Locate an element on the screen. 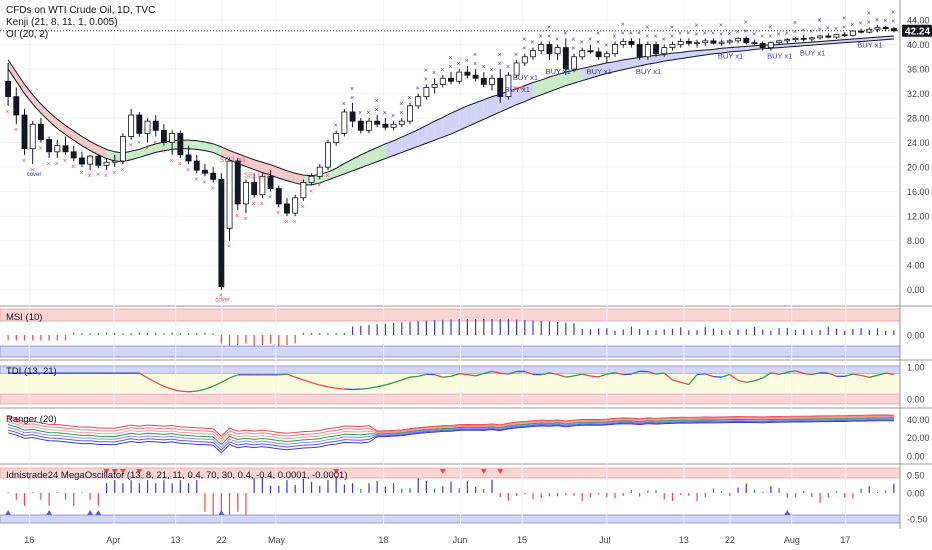 This screenshot has height=550, width=932. mega-tick-label: 0.50 is located at coordinates (916, 476).